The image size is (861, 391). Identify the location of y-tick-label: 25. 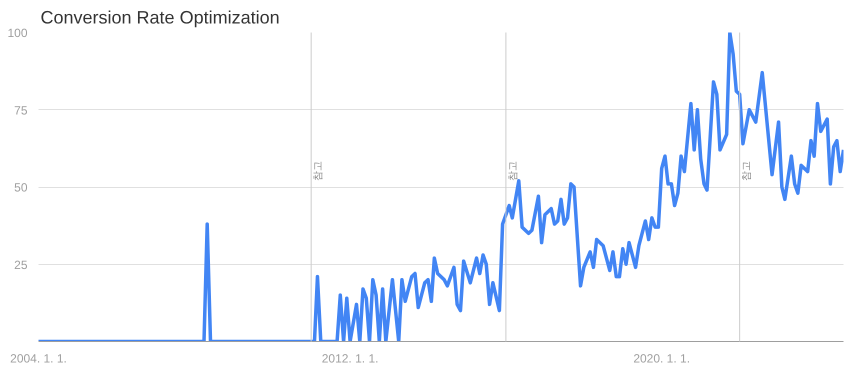
(21, 265).